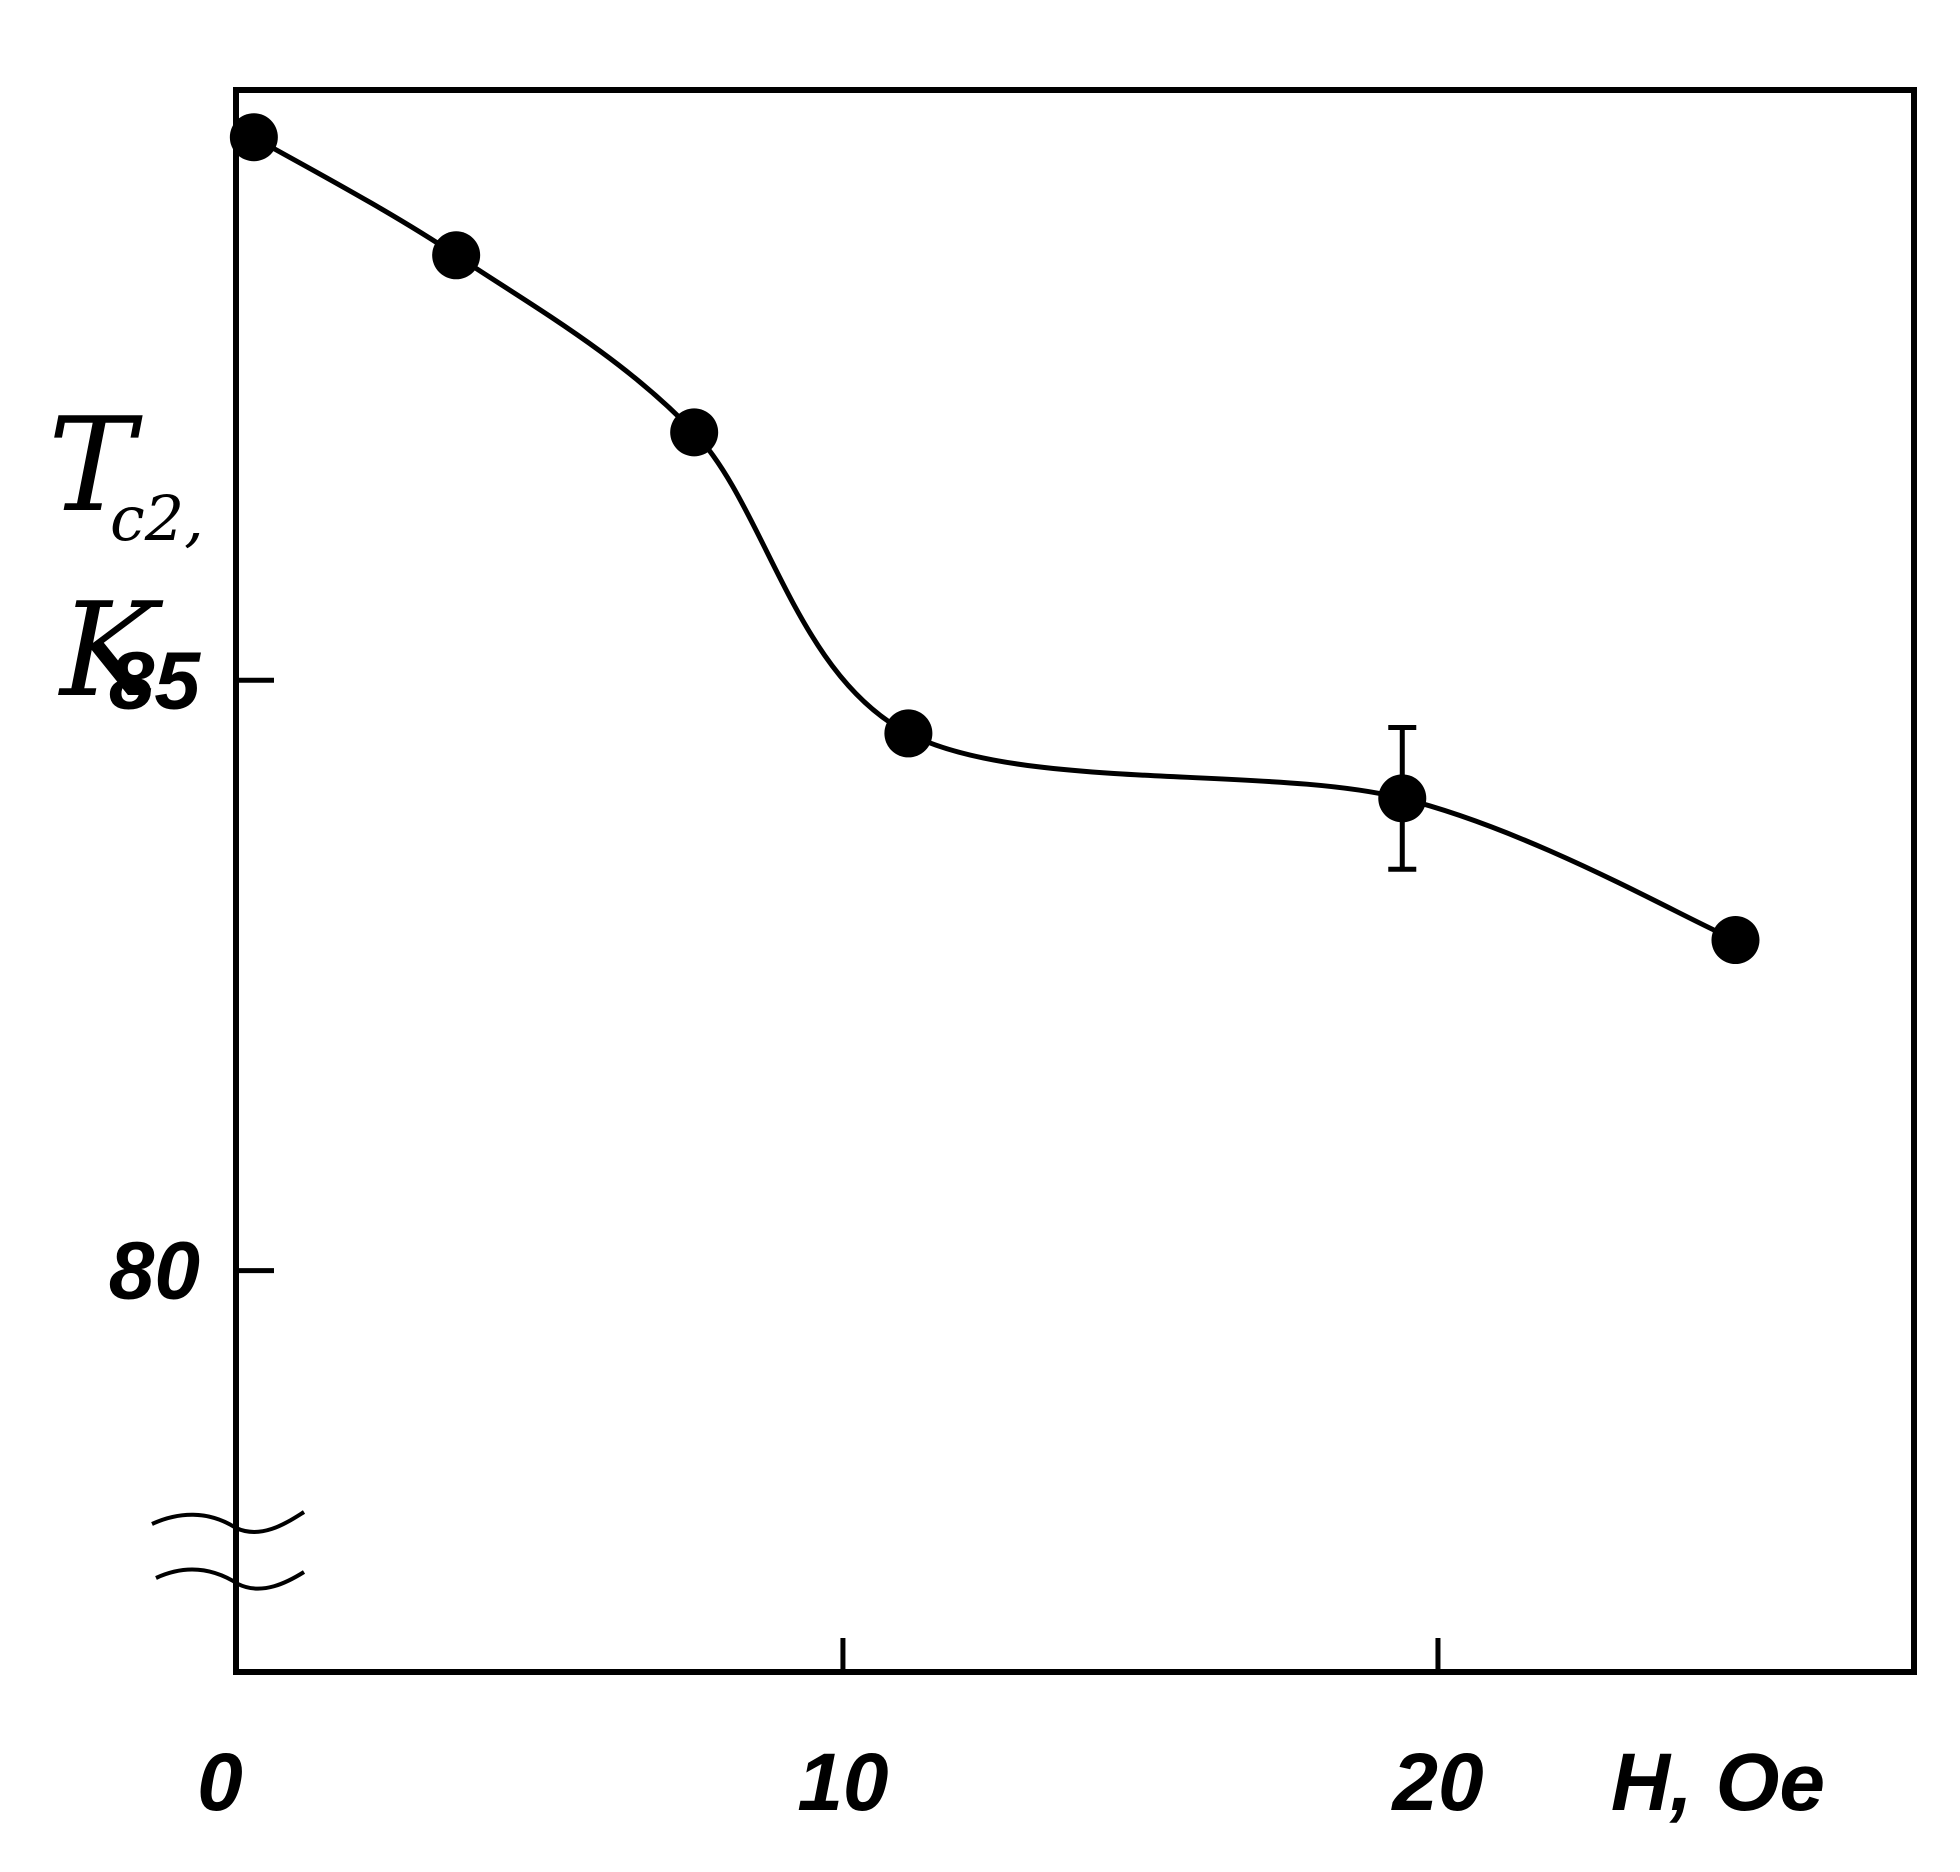 The width and height of the screenshot is (1960, 1872). I want to click on axis-break-mark-lower, so click(230, 1579).